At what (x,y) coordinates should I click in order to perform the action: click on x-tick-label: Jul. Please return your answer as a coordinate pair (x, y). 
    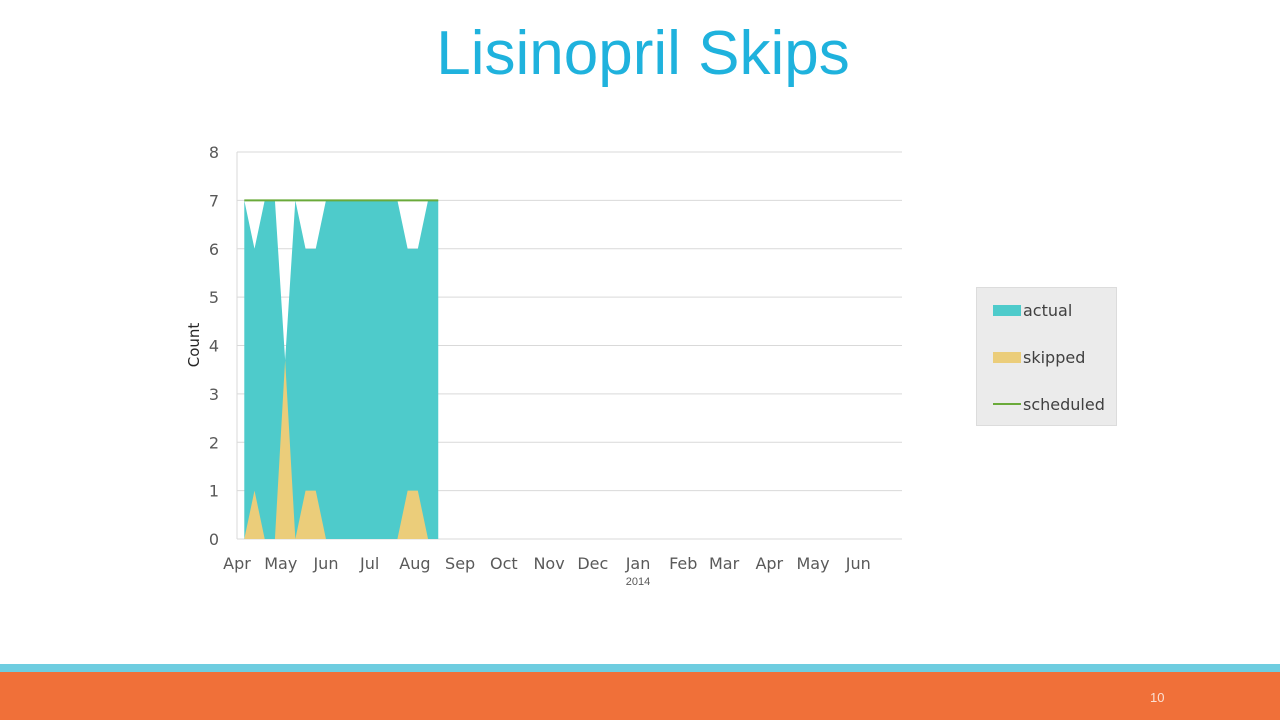
    Looking at the image, I should click on (369, 563).